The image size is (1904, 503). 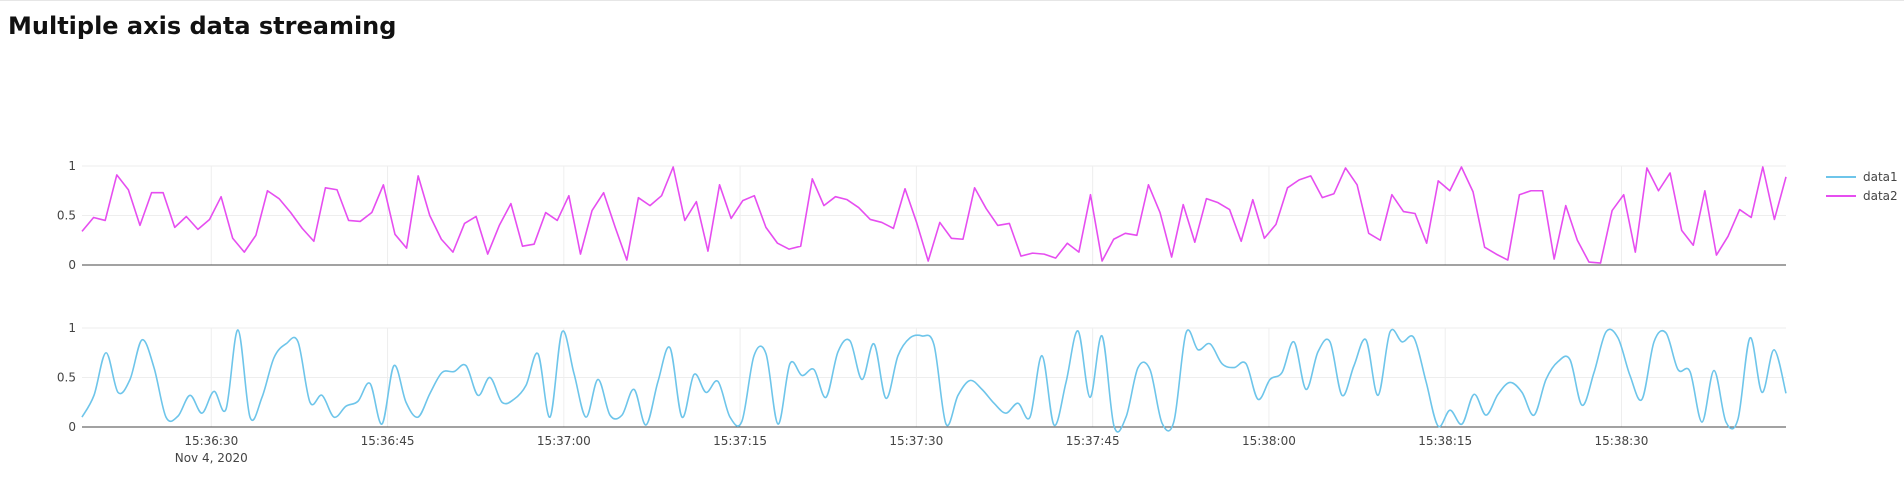 I want to click on x-tick-label: 15:38:00, so click(x=1269, y=441).